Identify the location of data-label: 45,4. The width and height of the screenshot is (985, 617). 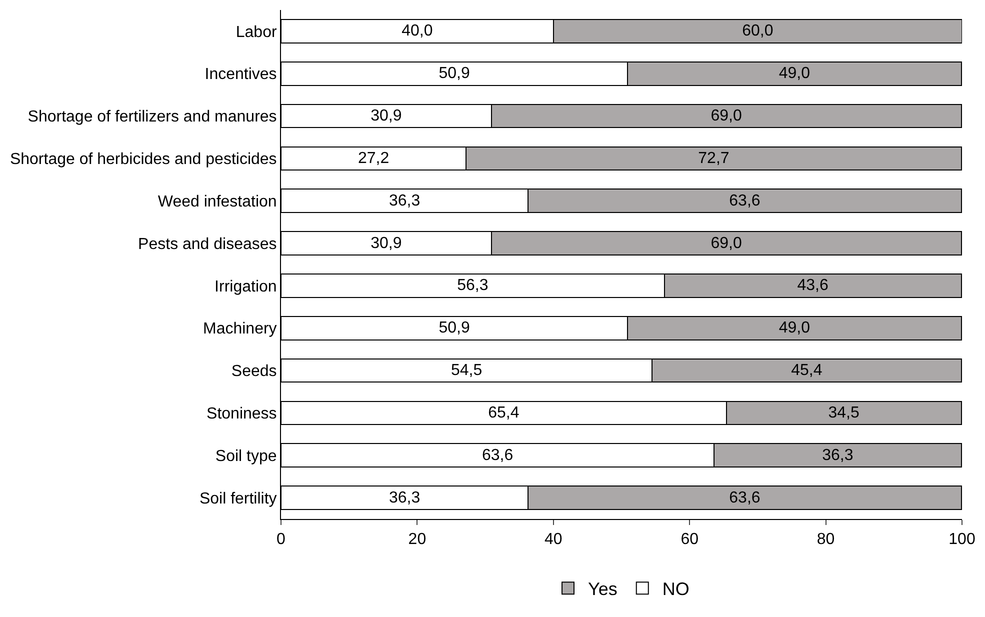
(806, 371).